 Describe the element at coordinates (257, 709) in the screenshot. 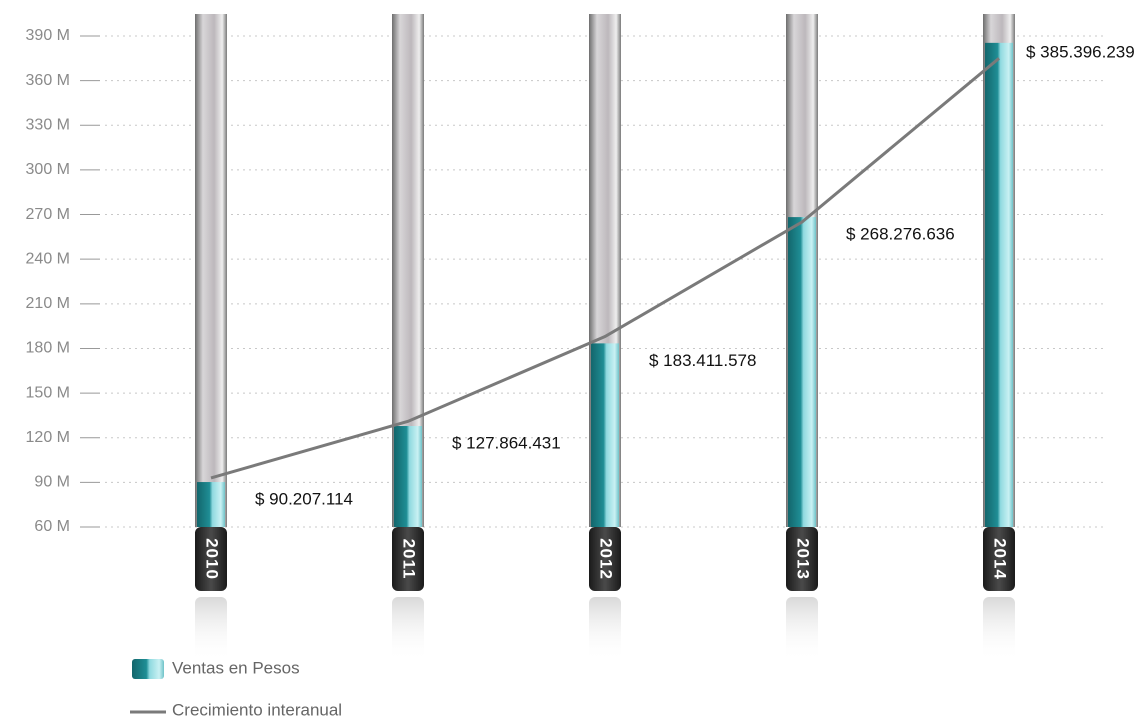

I see `legend-label: Crecimiento interanual` at that location.